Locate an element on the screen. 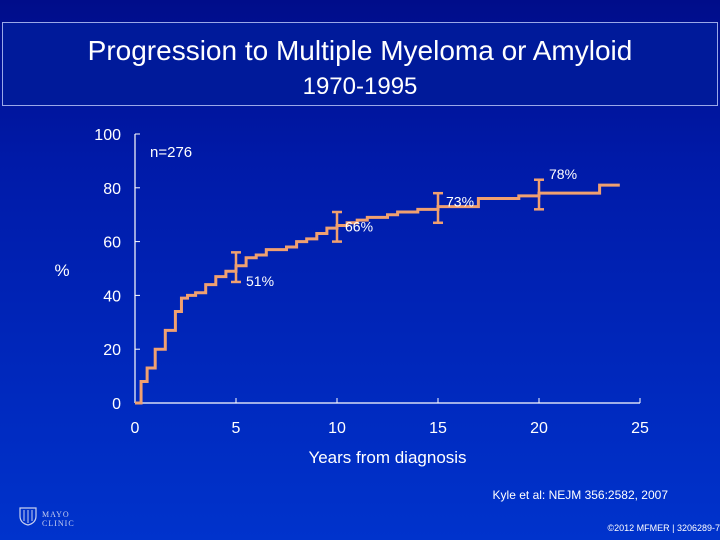 The height and width of the screenshot is (540, 720). x-tick-label: 15 is located at coordinates (438, 428).